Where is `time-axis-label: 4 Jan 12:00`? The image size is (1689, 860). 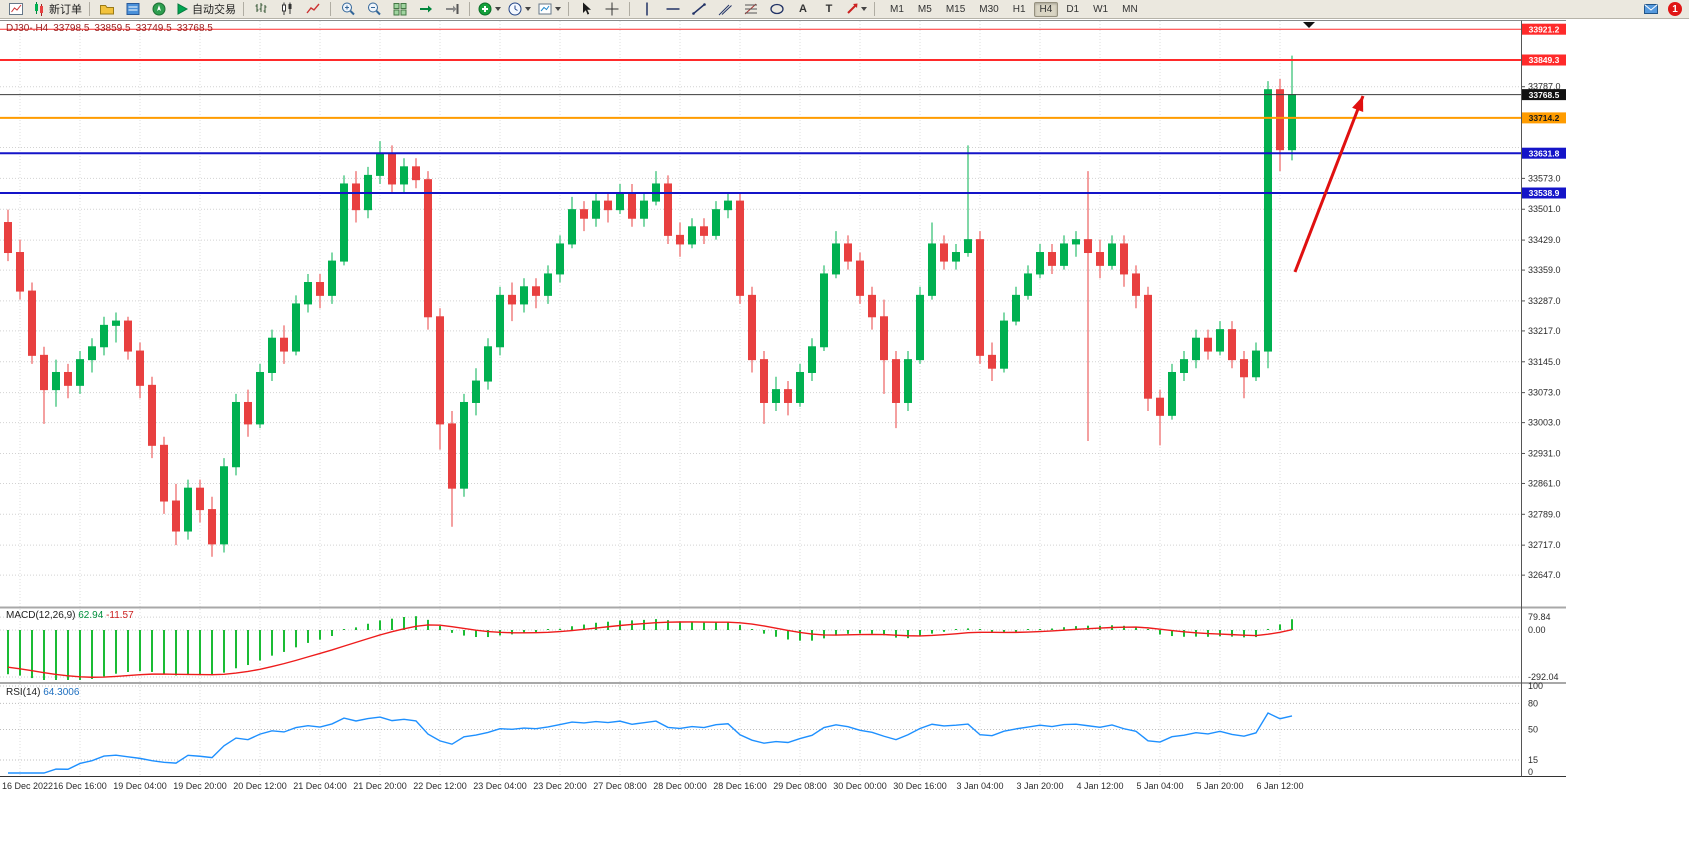
time-axis-label: 4 Jan 12:00 is located at coordinates (1099, 786).